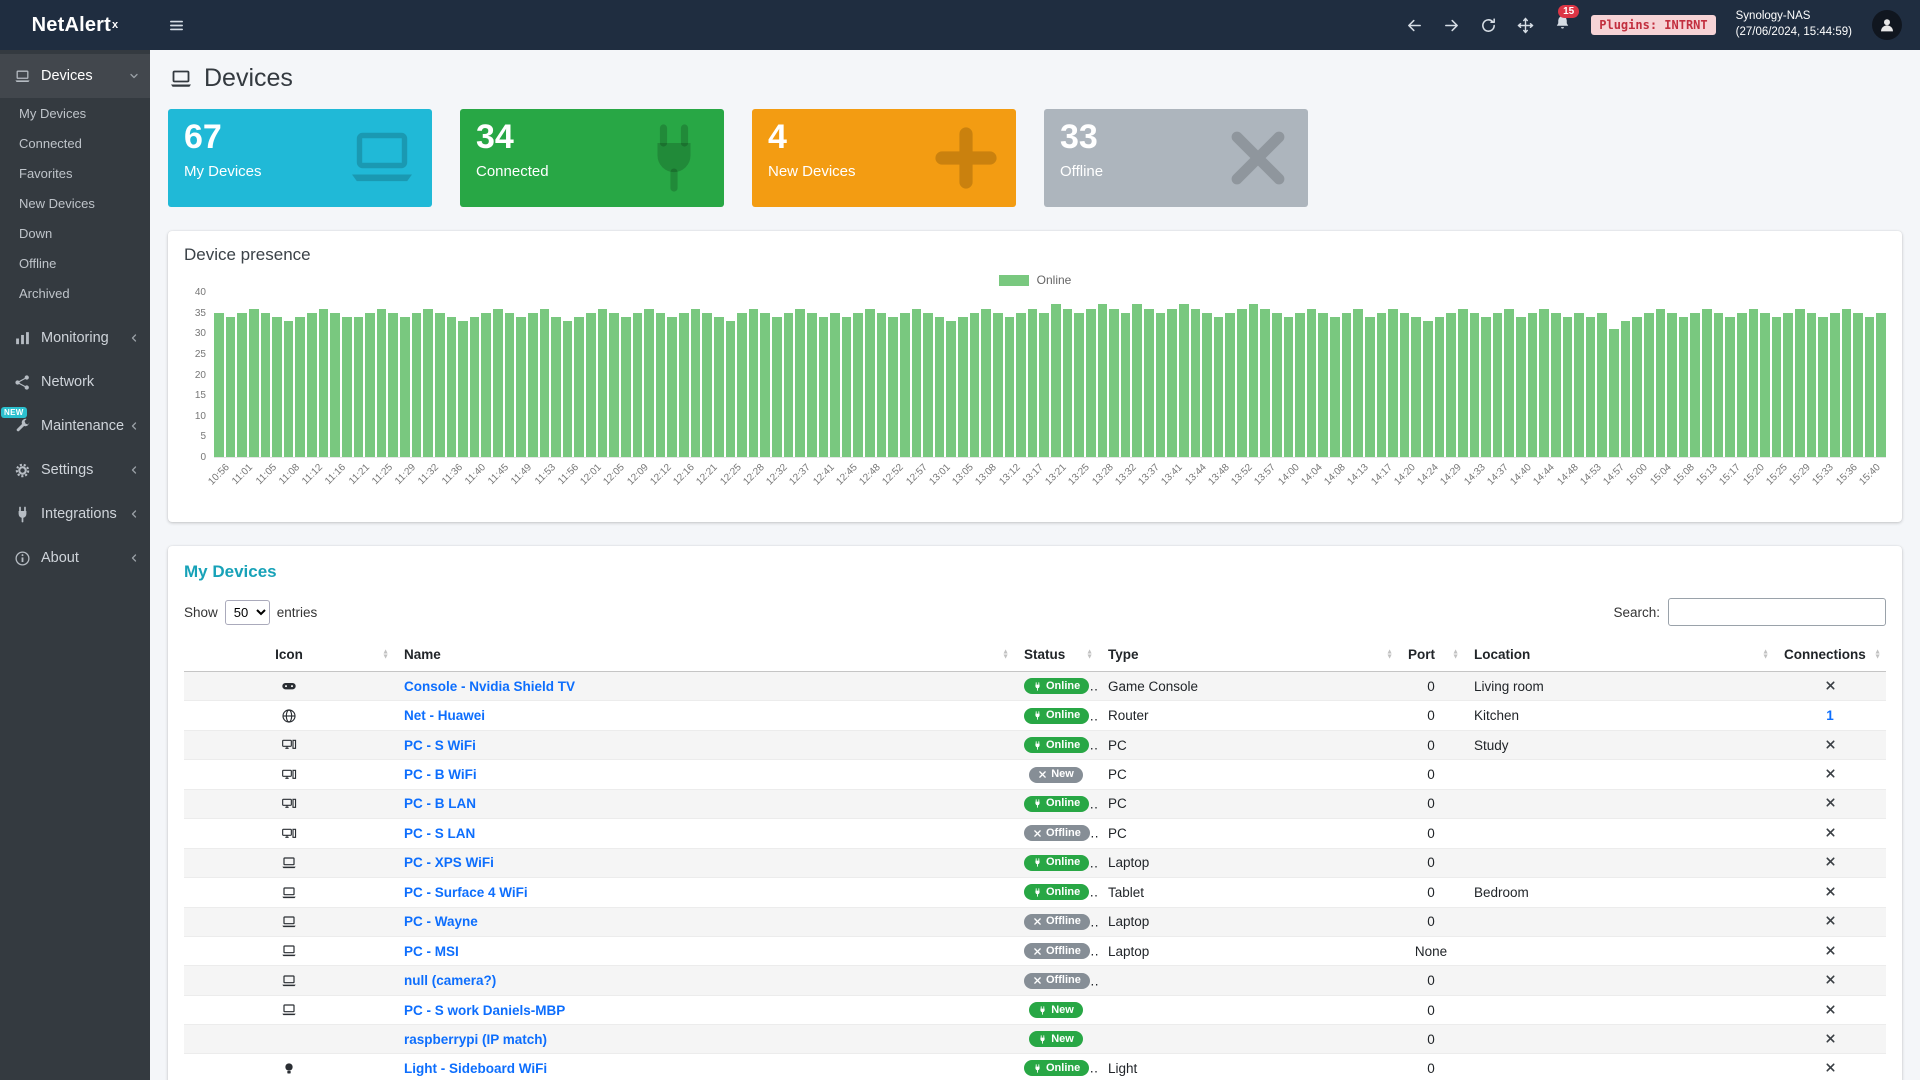  I want to click on summary-box-offline: 33 Offline, so click(1176, 158).